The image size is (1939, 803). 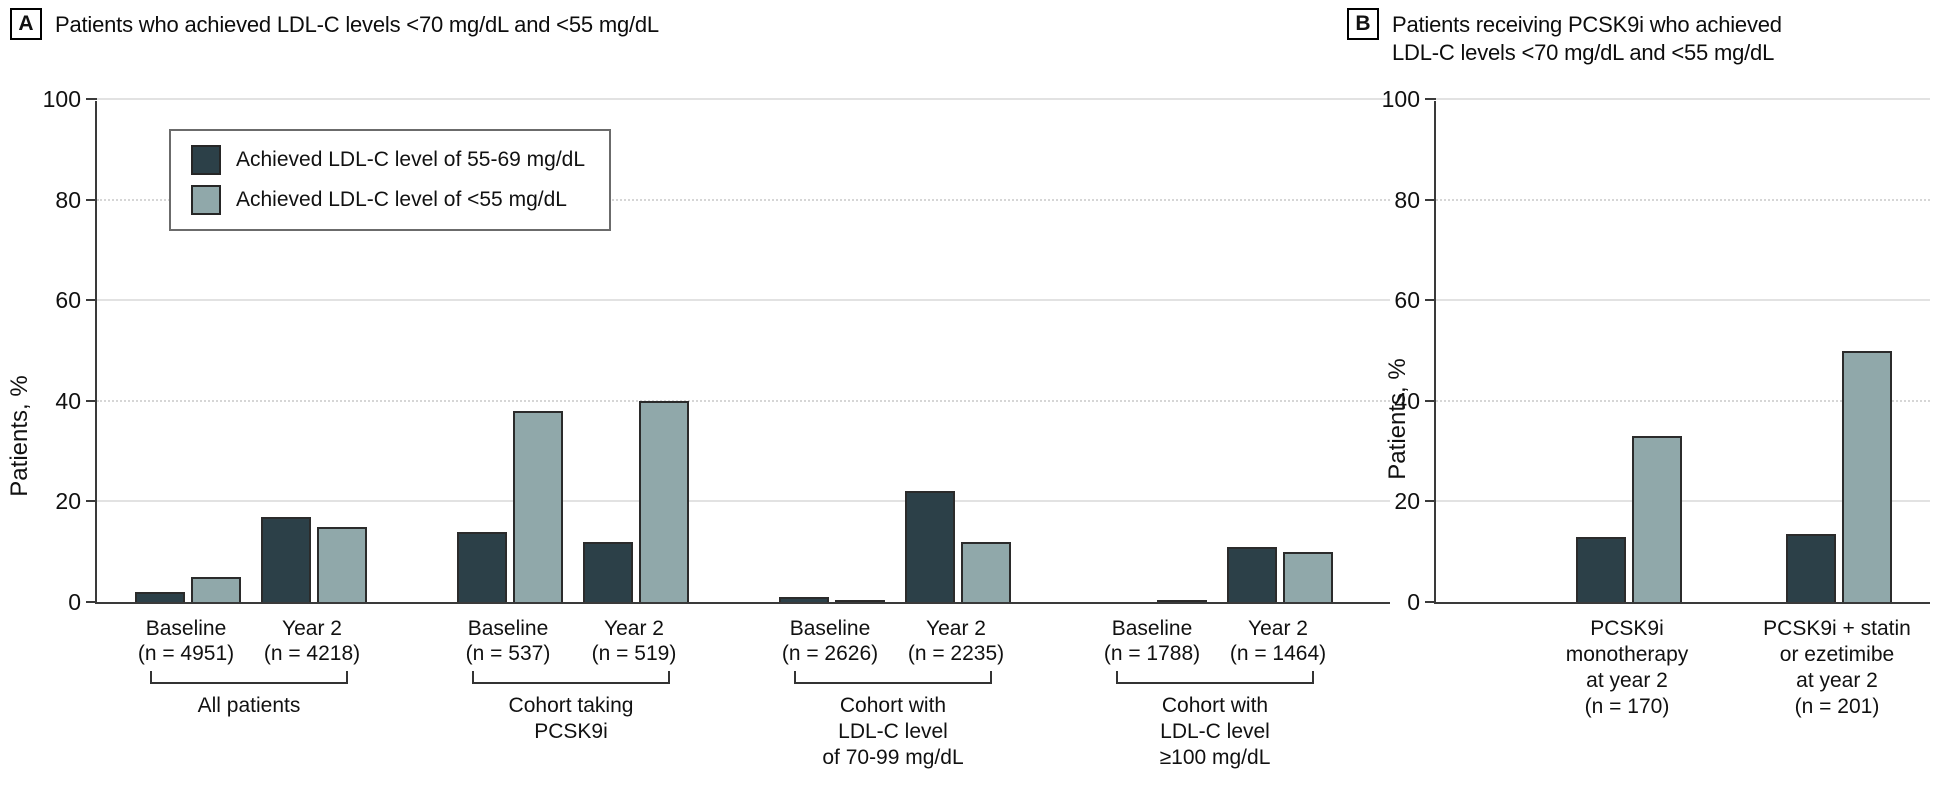 I want to click on pair-labels-0: Baseline (n = 4951) Year 2 (n = 4218), so click(x=249, y=641).